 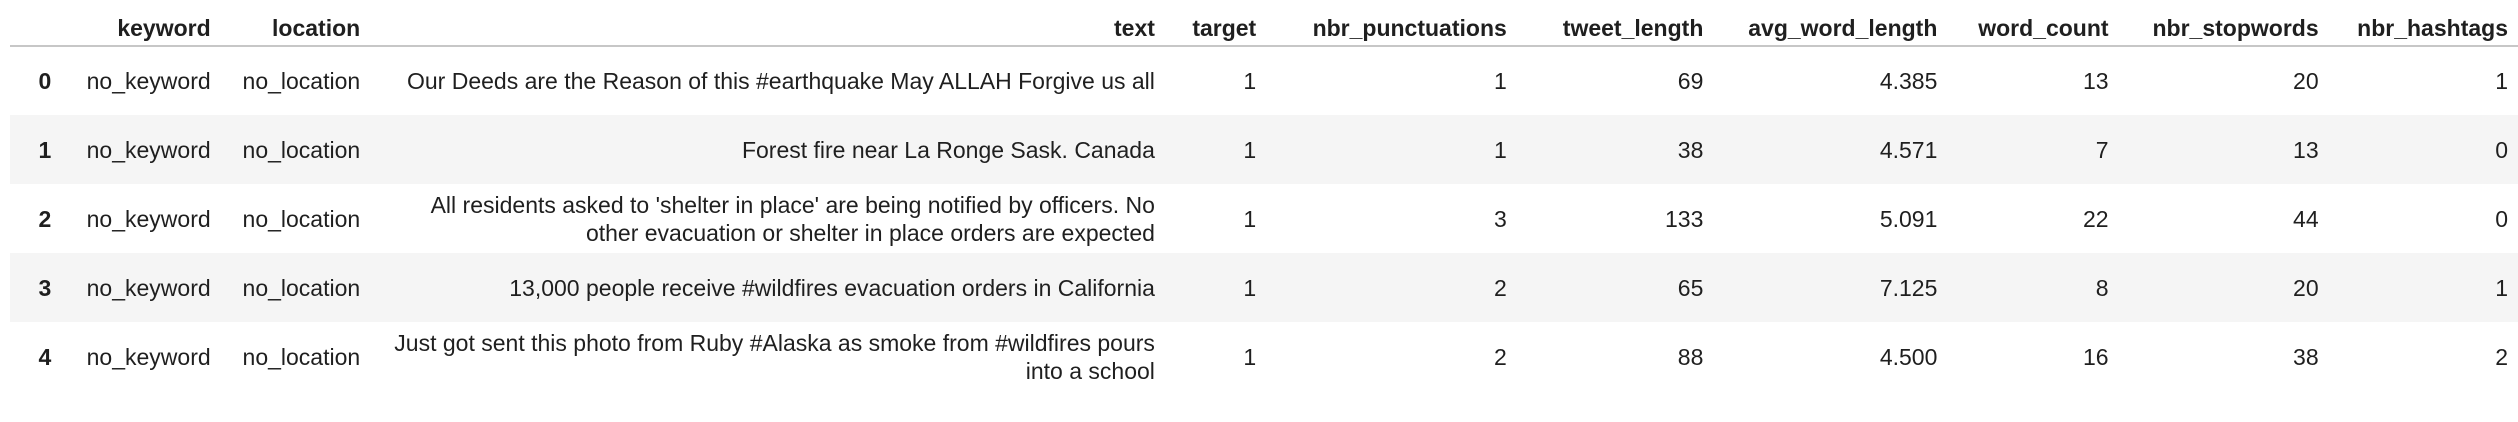 What do you see at coordinates (2223, 28) in the screenshot?
I see `column-header-nbr-stopwords: nbr_stopwords` at bounding box center [2223, 28].